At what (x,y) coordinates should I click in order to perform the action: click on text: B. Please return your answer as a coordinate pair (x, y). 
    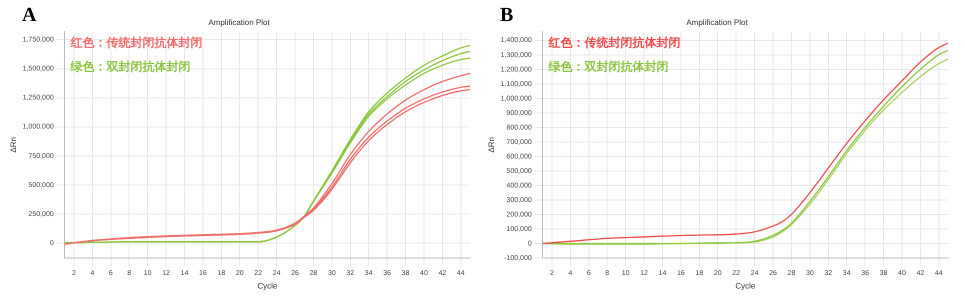
    Looking at the image, I should click on (507, 15).